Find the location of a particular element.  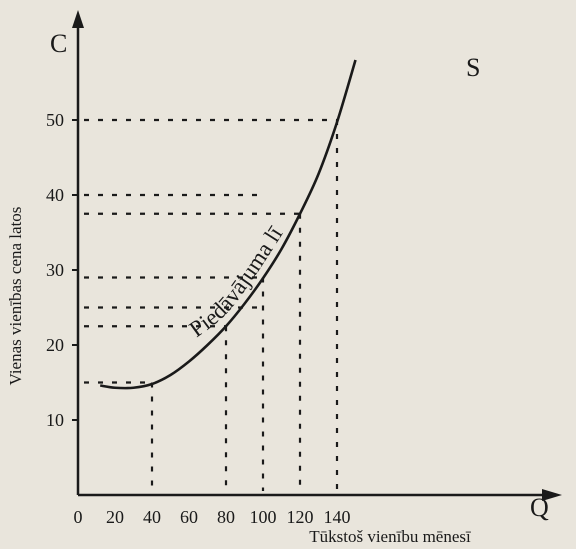

y-tick-labels: 10 20 30 40 50 is located at coordinates (62, 270).